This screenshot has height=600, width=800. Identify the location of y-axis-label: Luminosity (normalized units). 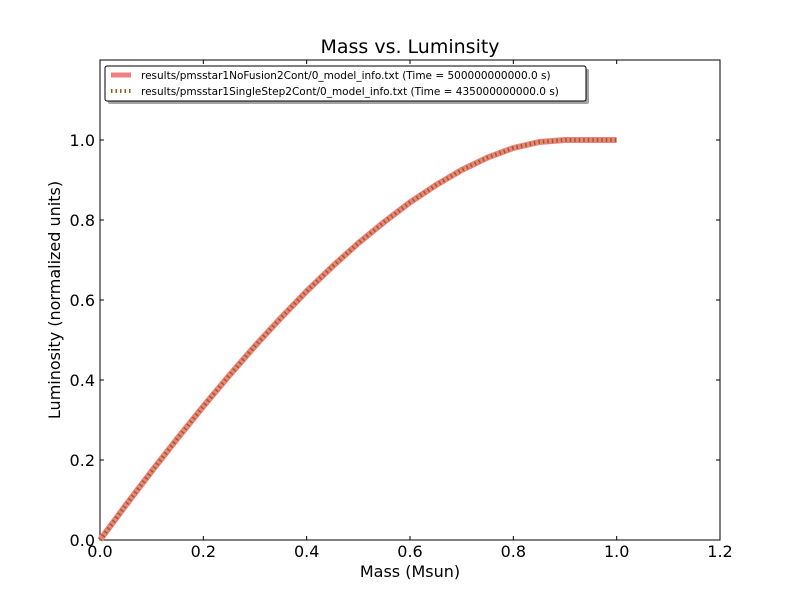
(54, 300).